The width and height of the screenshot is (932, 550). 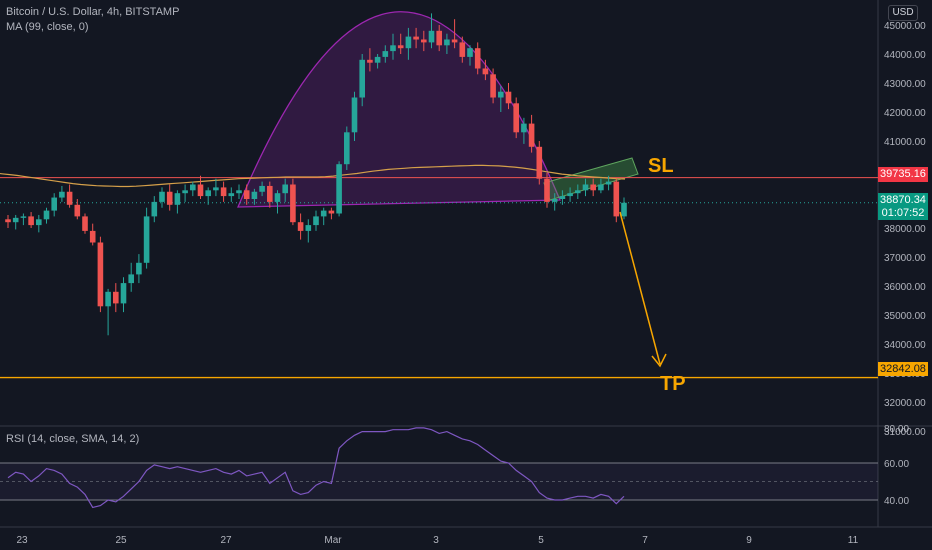 What do you see at coordinates (905, 229) in the screenshot?
I see `price-tick-label: 38000.00` at bounding box center [905, 229].